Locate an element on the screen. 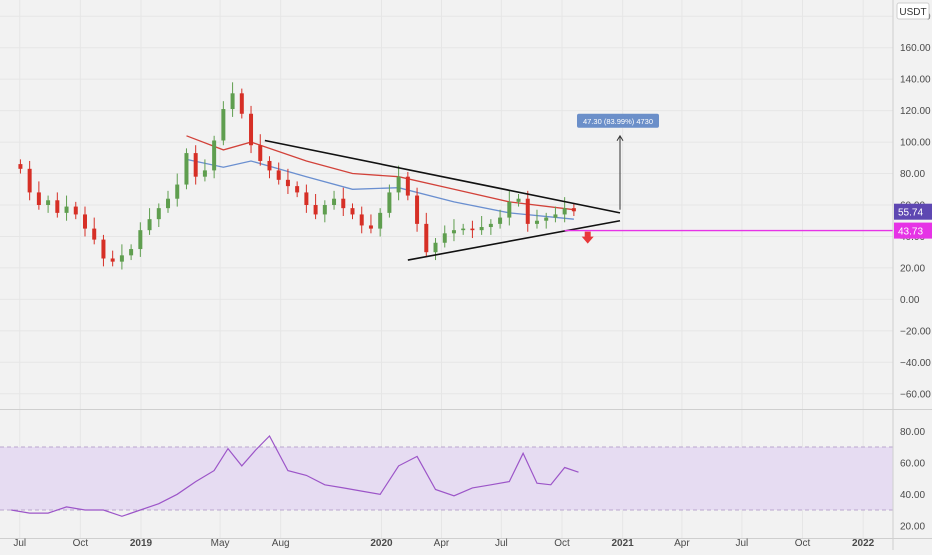 This screenshot has height=555, width=932. rsi-series is located at coordinates (295, 475).